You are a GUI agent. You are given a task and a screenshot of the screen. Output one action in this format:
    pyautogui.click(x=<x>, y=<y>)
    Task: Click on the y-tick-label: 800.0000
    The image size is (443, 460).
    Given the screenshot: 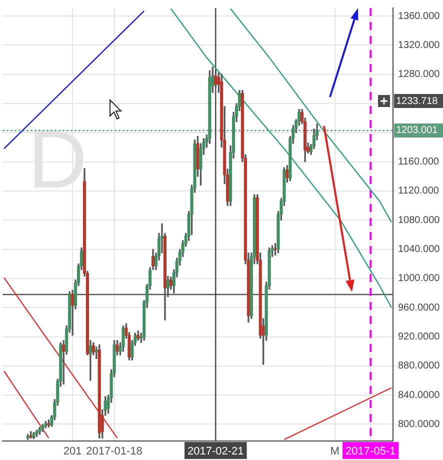 What is the action you would take?
    pyautogui.click(x=419, y=424)
    